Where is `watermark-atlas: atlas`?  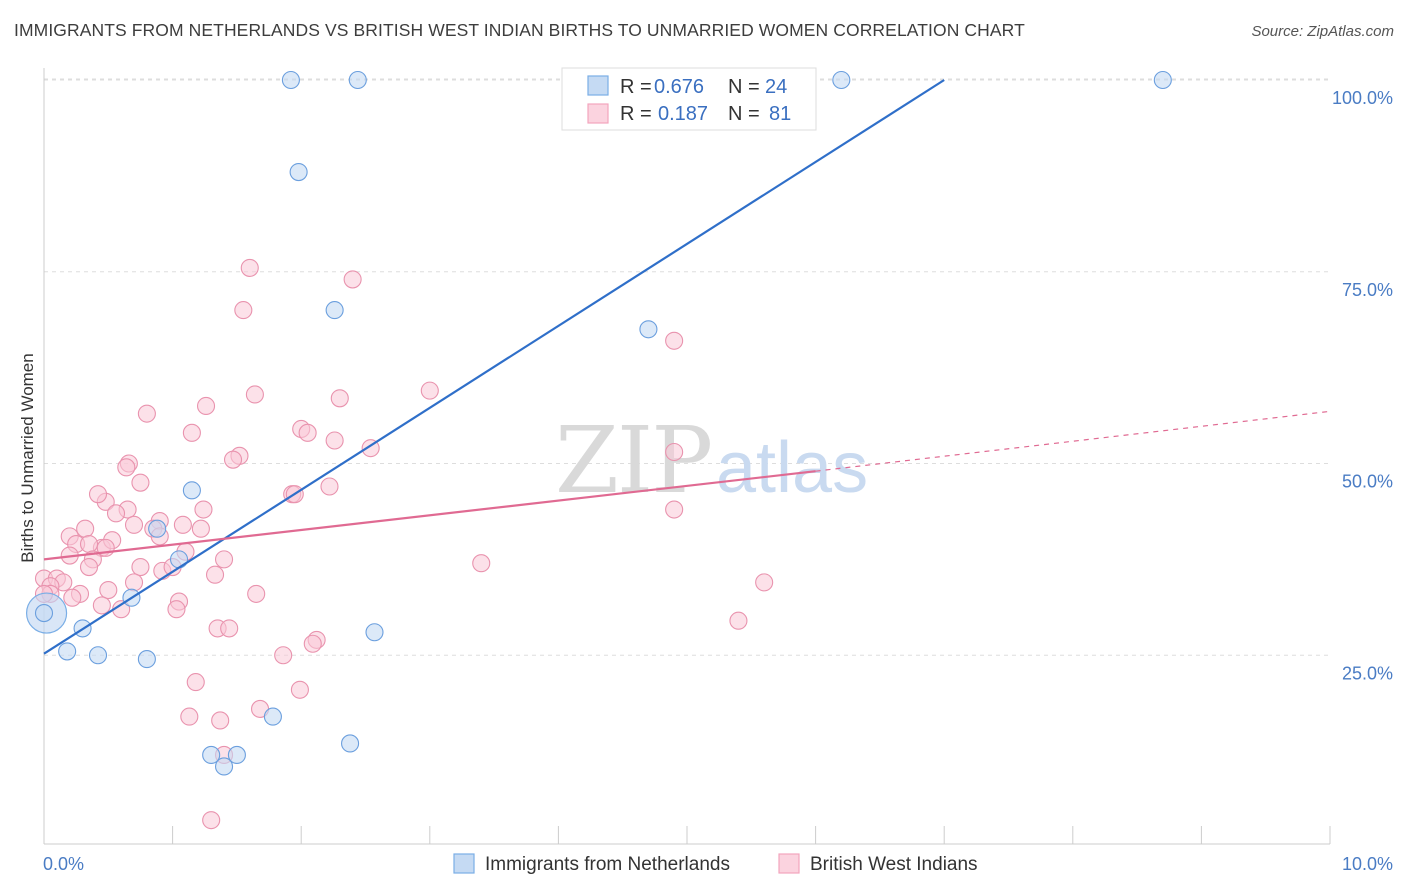 watermark-atlas: atlas is located at coordinates (792, 468).